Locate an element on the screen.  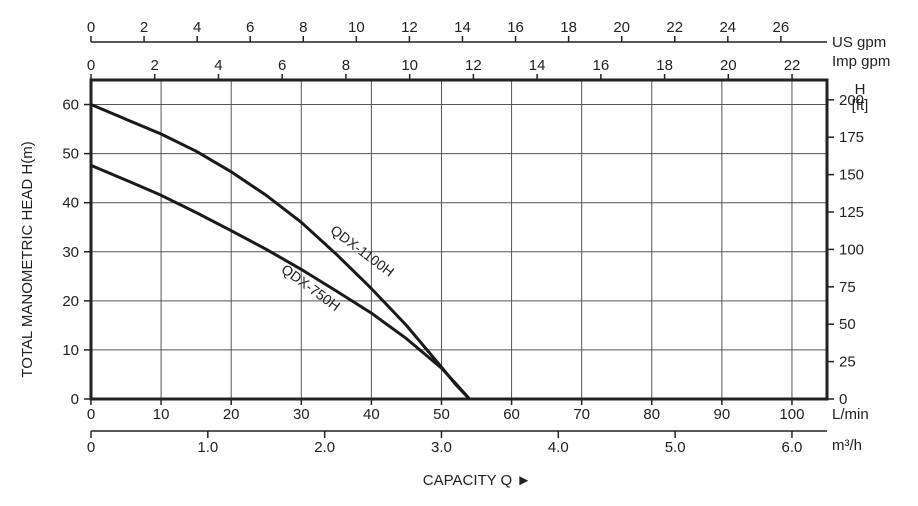
x-tick-label: 30 is located at coordinates (301, 414).